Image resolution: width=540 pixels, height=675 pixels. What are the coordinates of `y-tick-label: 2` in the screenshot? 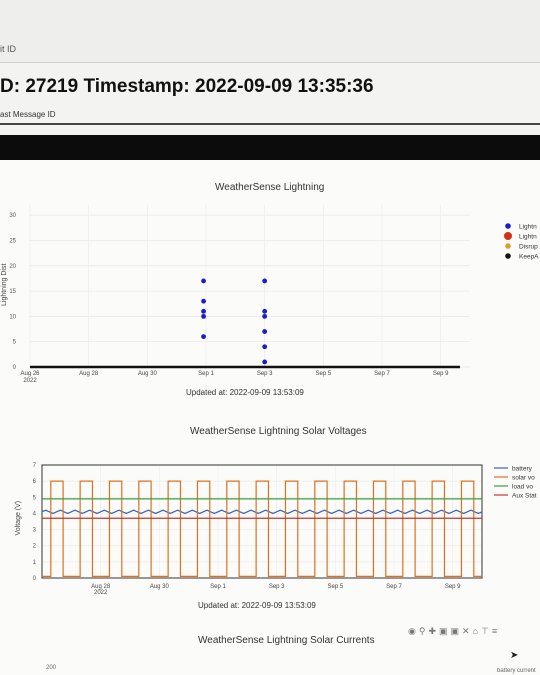 It's located at (35, 547).